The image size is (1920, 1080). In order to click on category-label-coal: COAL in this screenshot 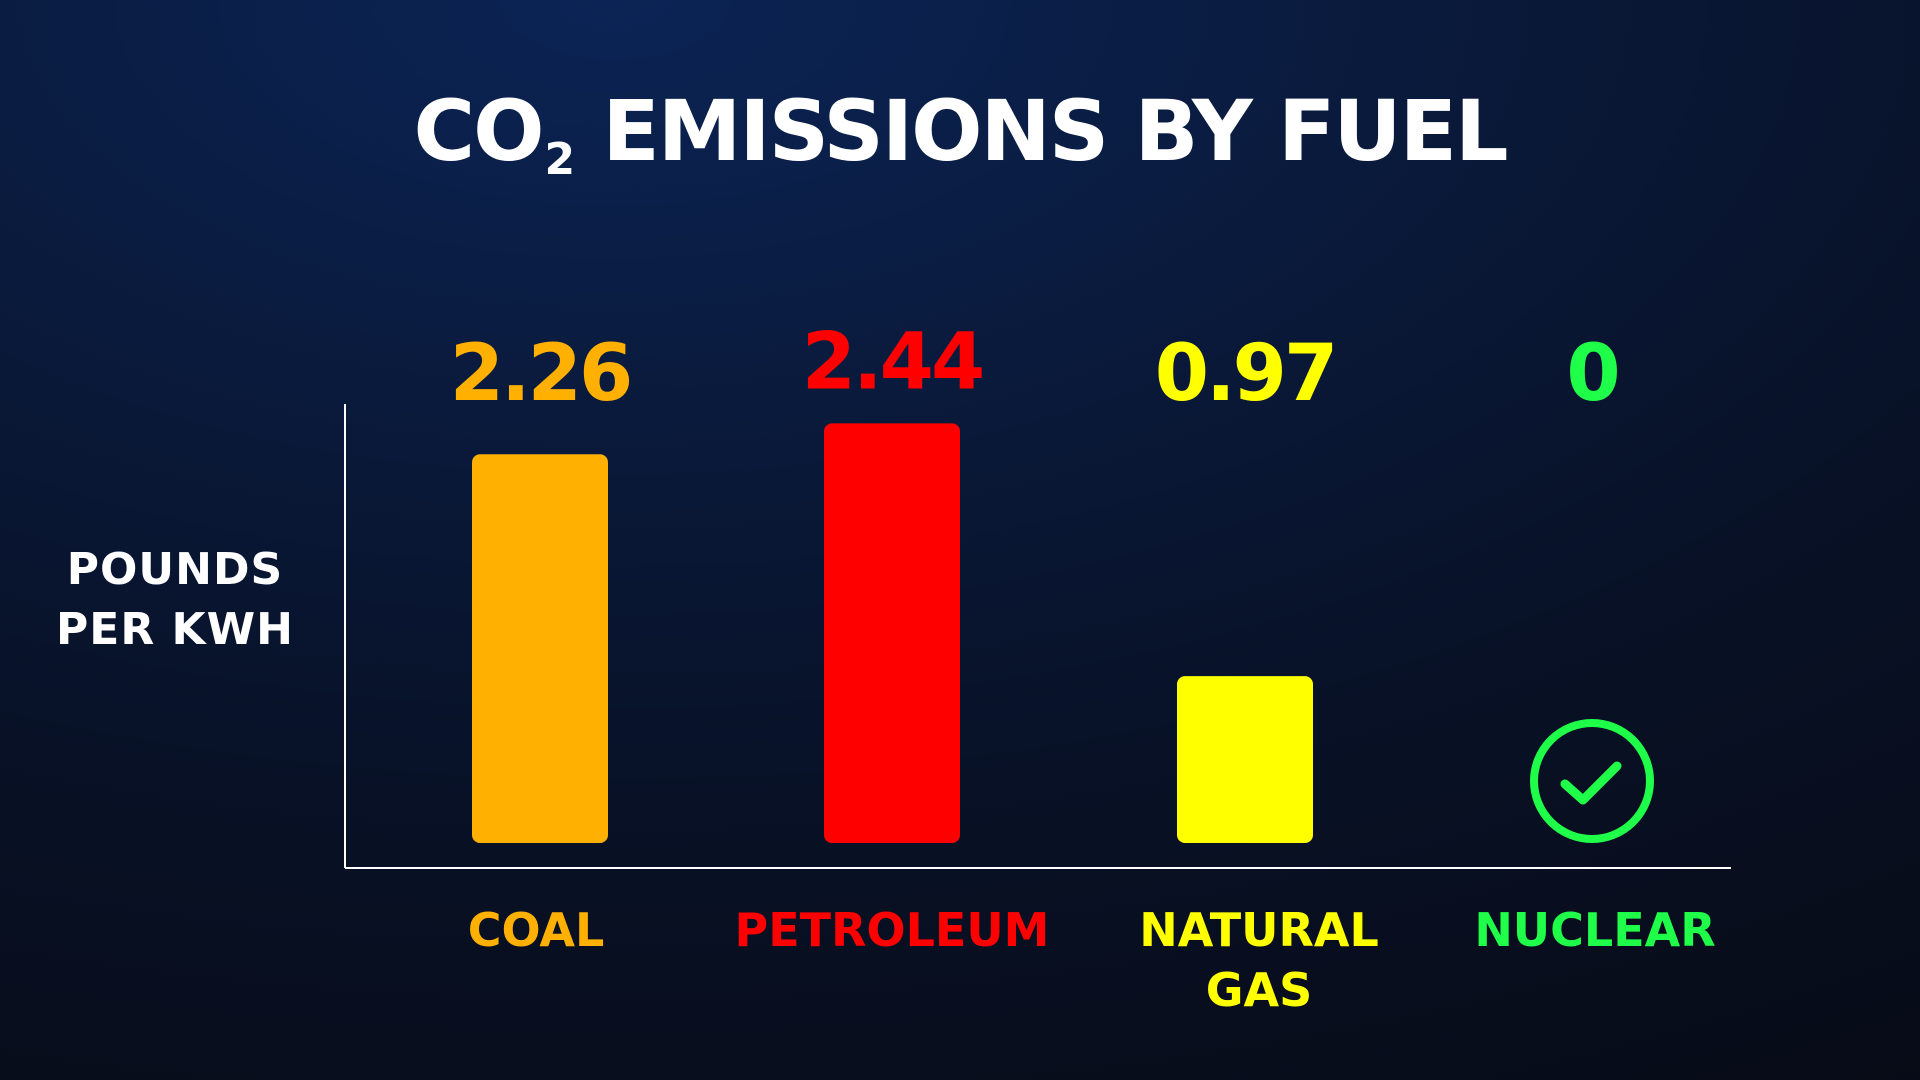, I will do `click(536, 930)`.